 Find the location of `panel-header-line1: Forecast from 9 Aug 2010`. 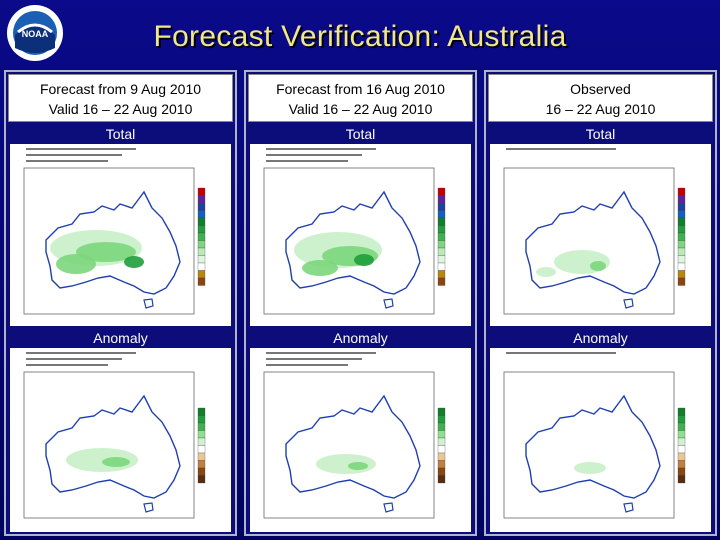

panel-header-line1: Forecast from 9 Aug 2010 is located at coordinates (120, 89).